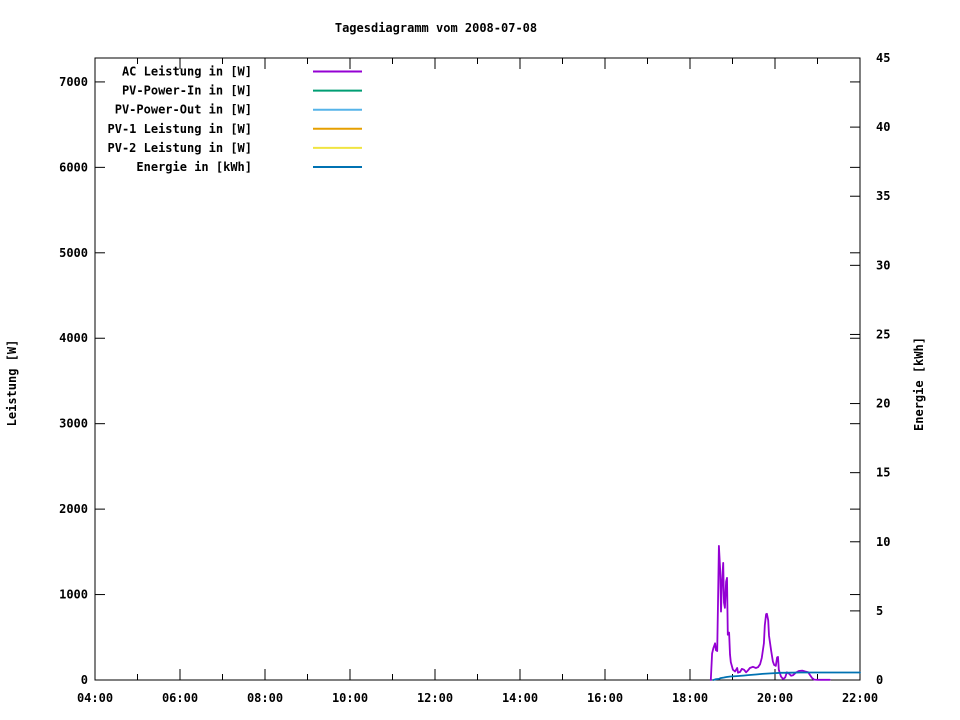  Describe the element at coordinates (883, 265) in the screenshot. I see `y-right-tick-label: 30` at that location.